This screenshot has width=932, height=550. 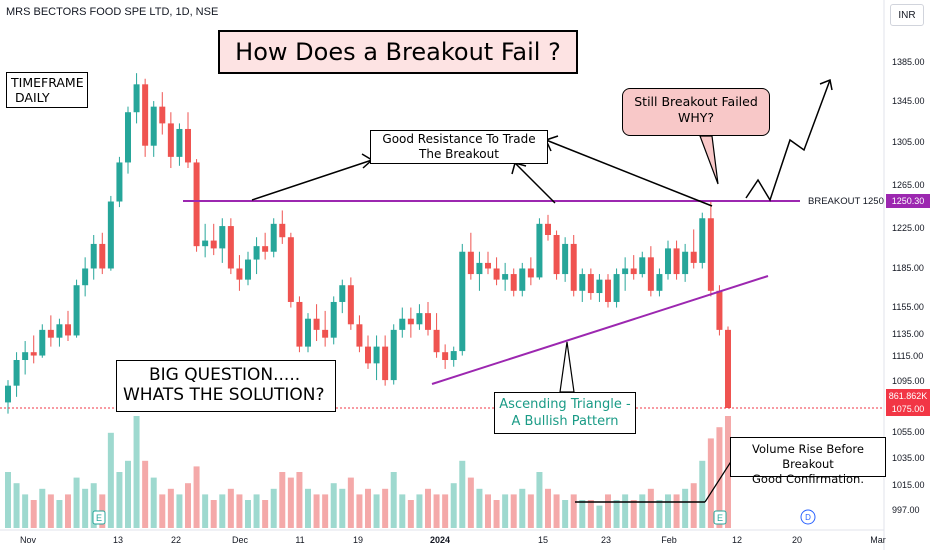 I want to click on ascending-trendline, so click(x=600, y=330).